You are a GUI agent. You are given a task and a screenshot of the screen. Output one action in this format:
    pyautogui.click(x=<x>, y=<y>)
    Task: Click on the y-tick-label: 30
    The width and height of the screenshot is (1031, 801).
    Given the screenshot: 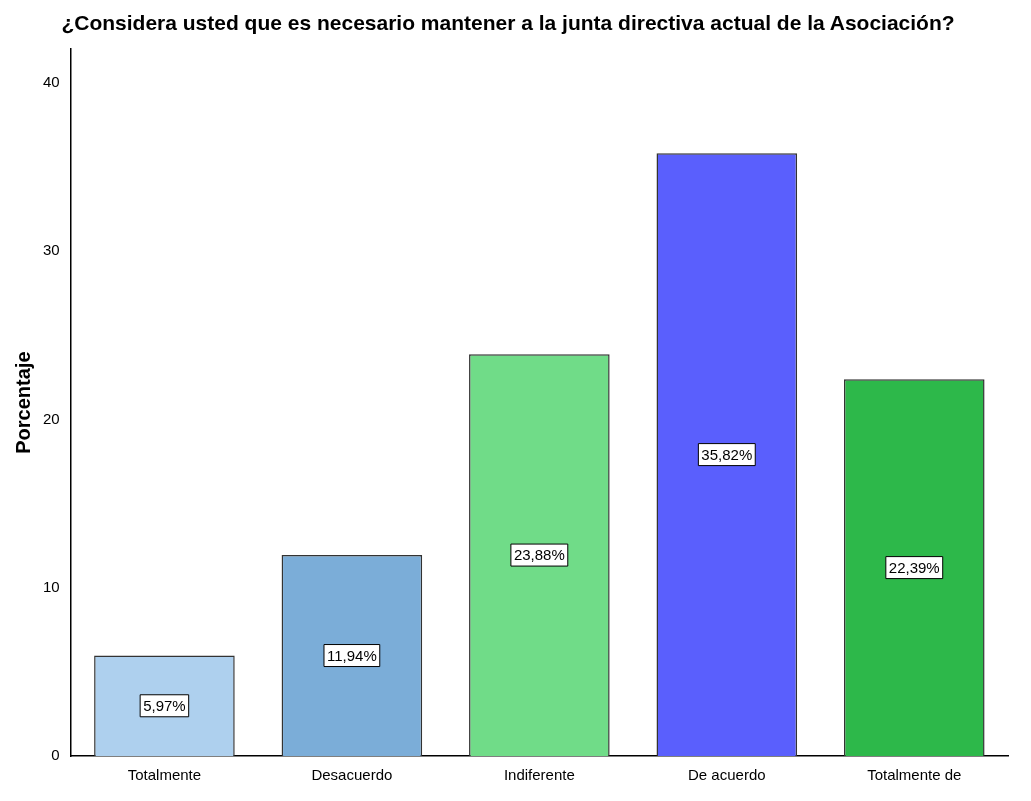 What is the action you would take?
    pyautogui.click(x=51, y=250)
    